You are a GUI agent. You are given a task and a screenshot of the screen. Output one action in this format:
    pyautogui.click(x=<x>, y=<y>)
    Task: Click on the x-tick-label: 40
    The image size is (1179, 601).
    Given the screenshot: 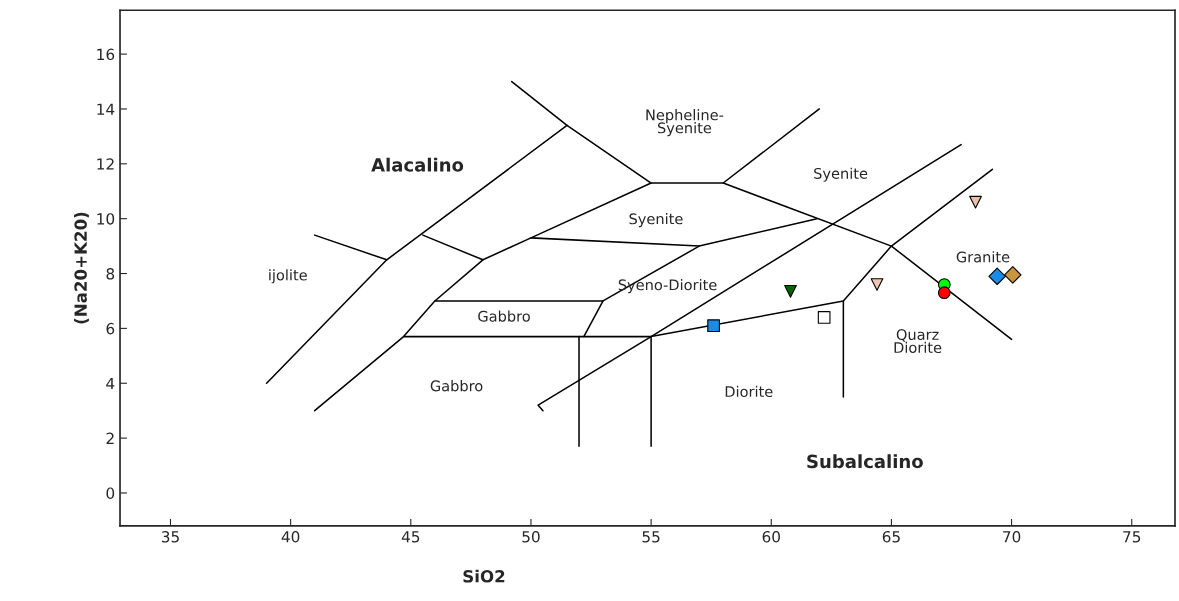 What is the action you would take?
    pyautogui.click(x=290, y=537)
    